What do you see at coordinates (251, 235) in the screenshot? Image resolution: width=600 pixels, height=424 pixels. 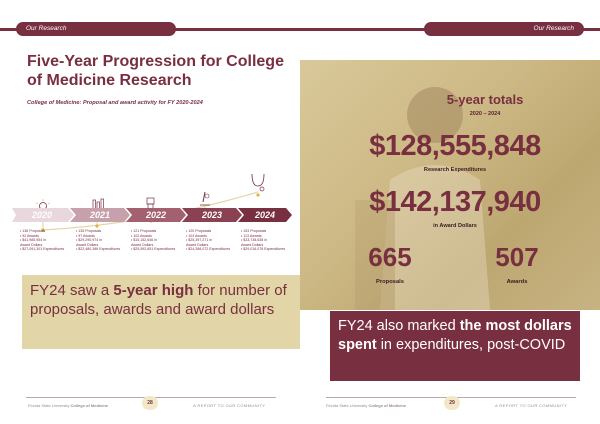 I see `stat-line: • 113 Awards` at bounding box center [251, 235].